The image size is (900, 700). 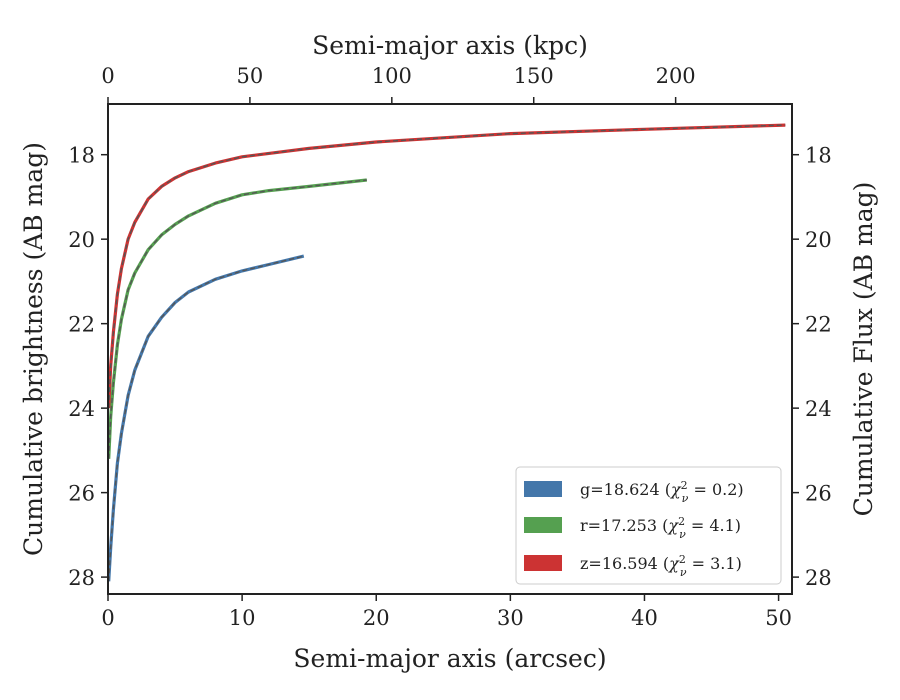 I want to click on legend-swatch-r, so click(x=543, y=525).